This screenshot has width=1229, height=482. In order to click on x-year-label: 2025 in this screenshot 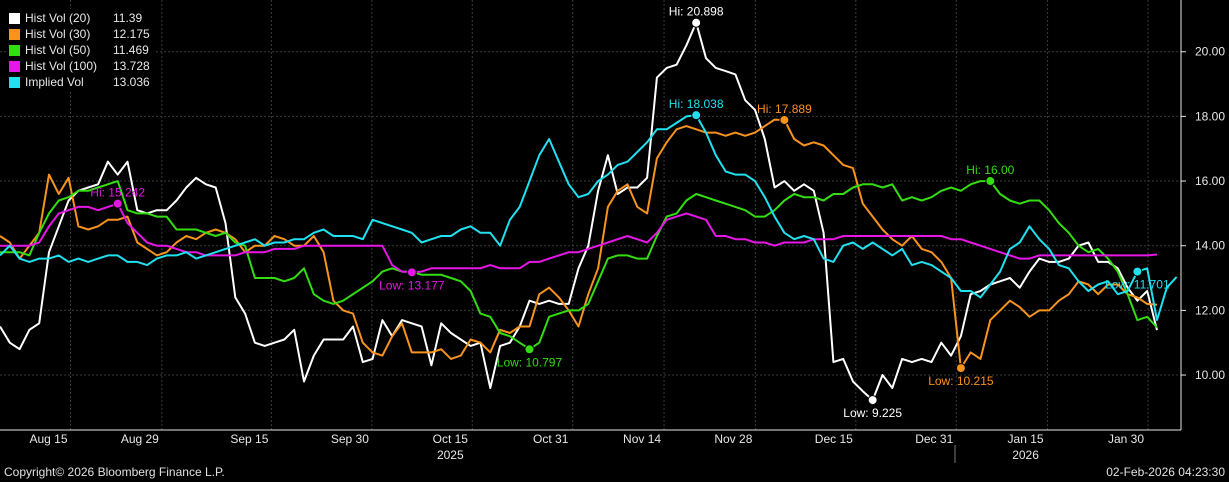, I will do `click(450, 455)`.